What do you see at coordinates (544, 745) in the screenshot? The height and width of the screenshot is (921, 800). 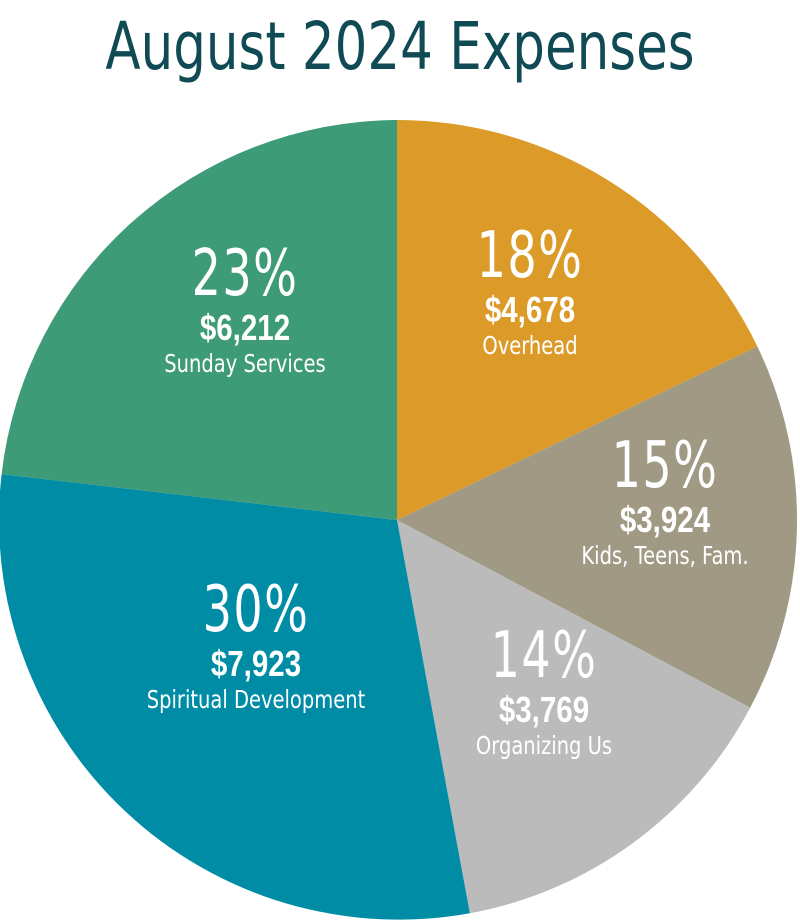 I see `name-organizing-us: Organizing Us` at bounding box center [544, 745].